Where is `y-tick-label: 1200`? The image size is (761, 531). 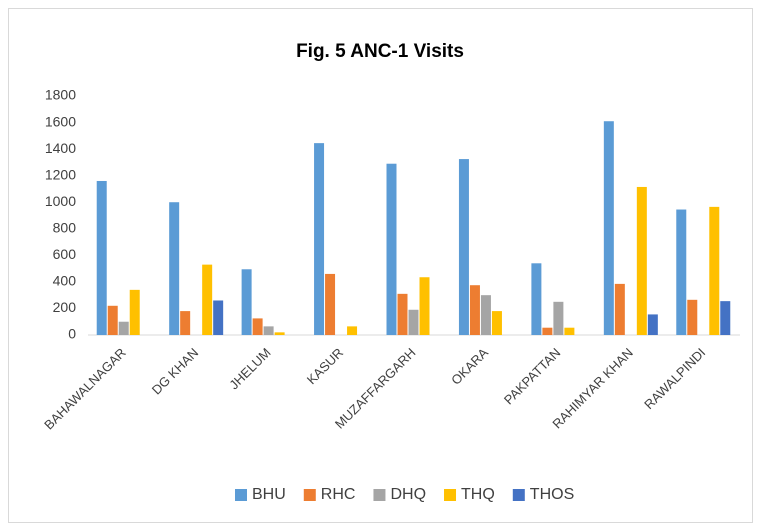 y-tick-label: 1200 is located at coordinates (60, 174).